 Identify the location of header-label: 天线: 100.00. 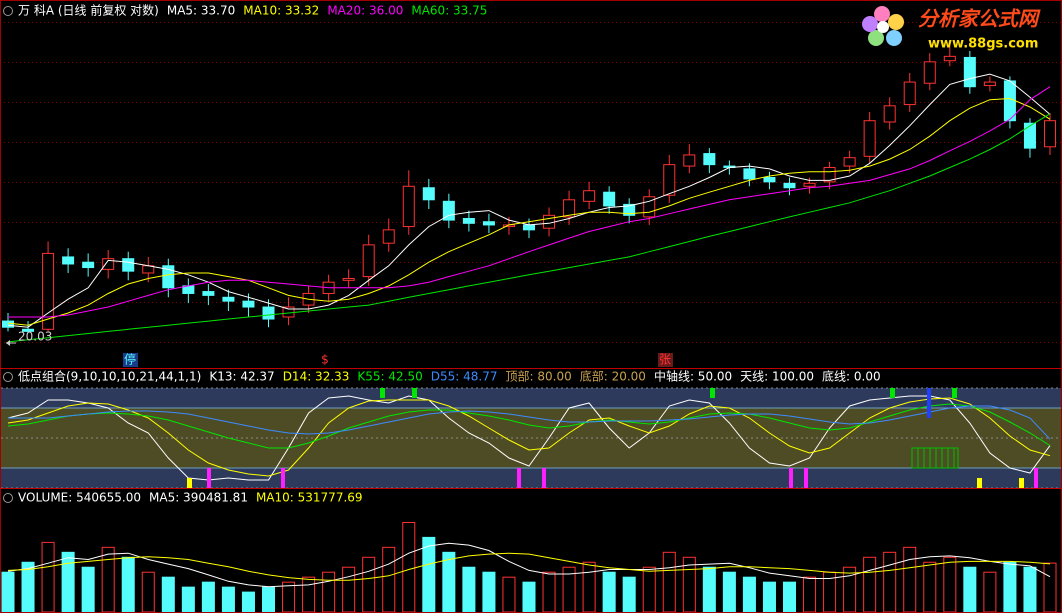
(777, 377).